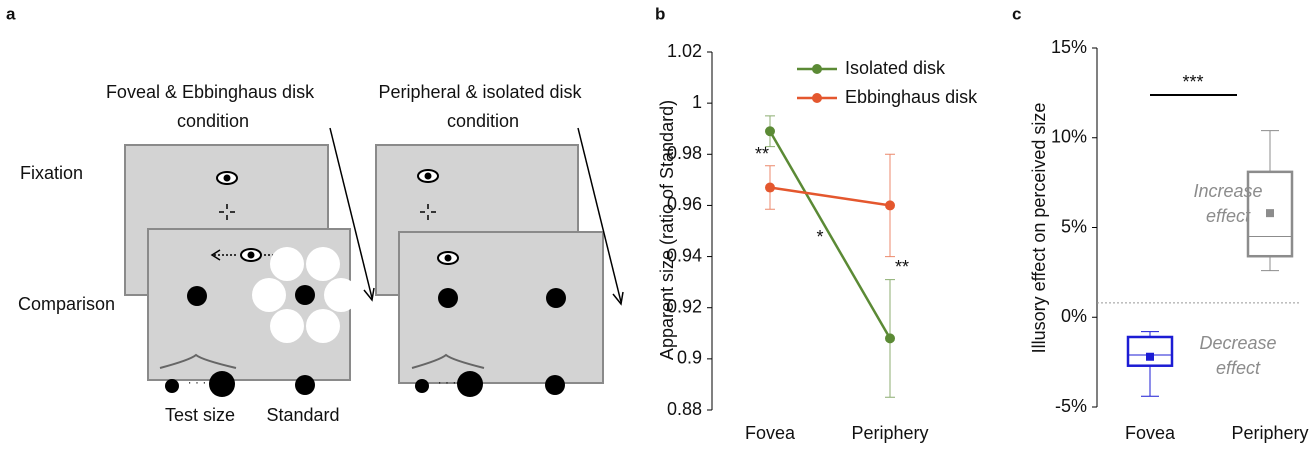  What do you see at coordinates (1237, 343) in the screenshot?
I see `effect-annotation: Decrease` at bounding box center [1237, 343].